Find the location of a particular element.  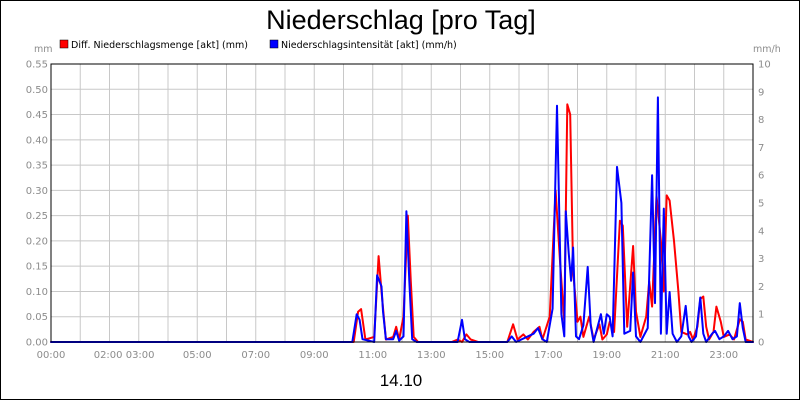

y-right-tick-label: 4 is located at coordinates (761, 231).